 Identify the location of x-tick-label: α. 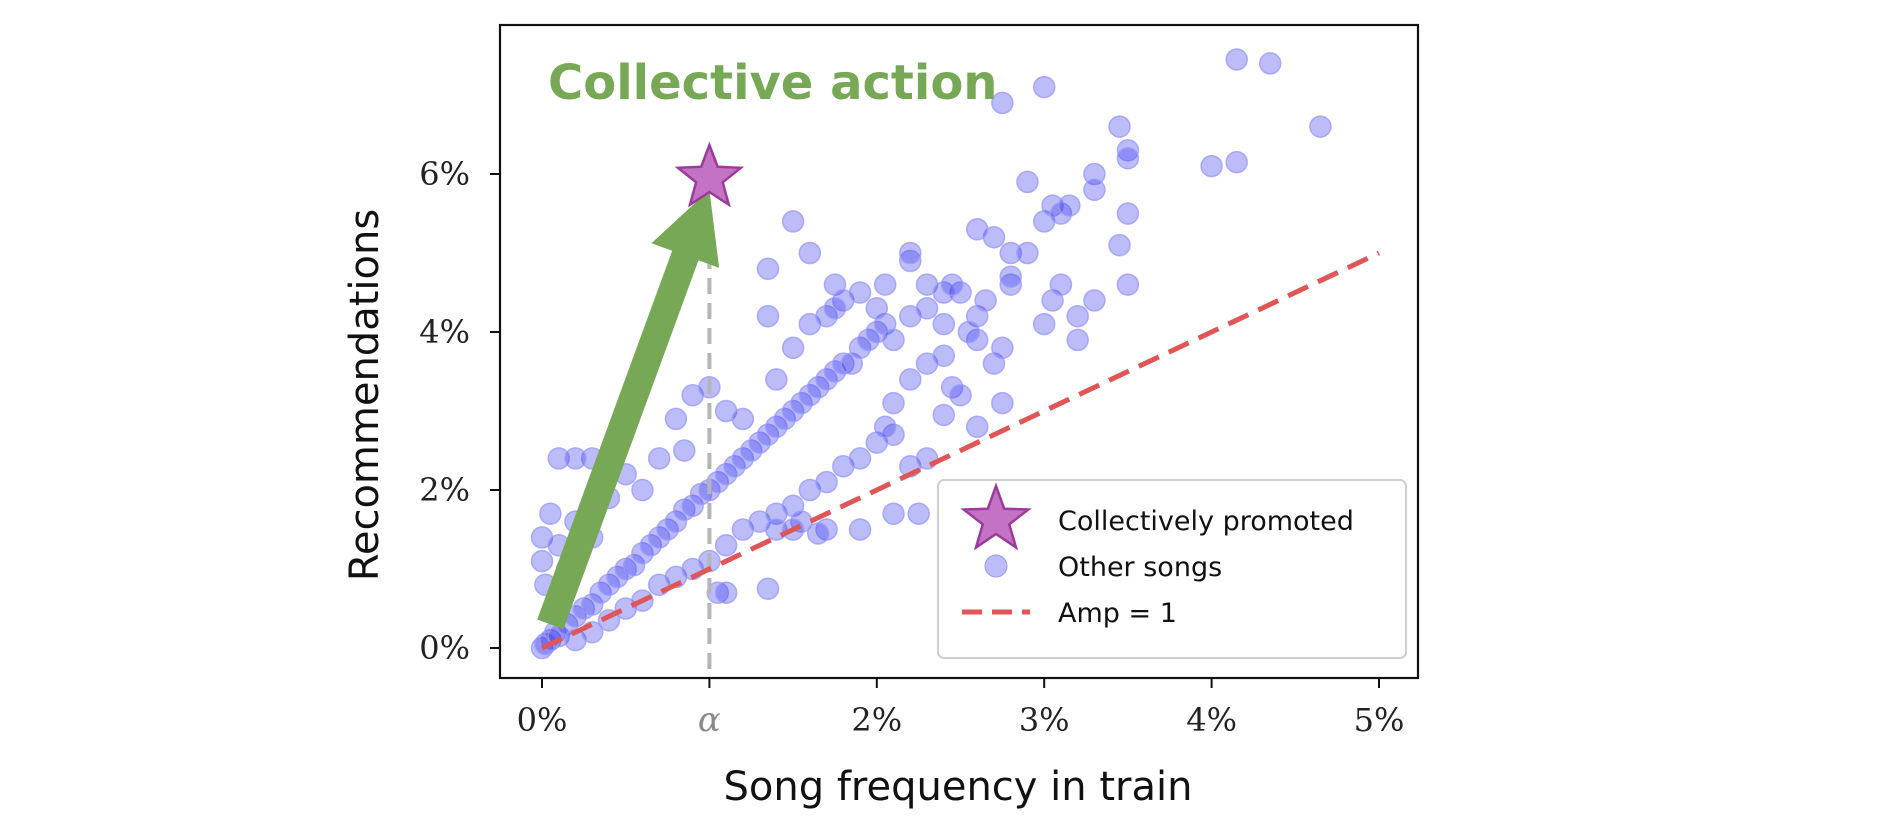
(709, 720).